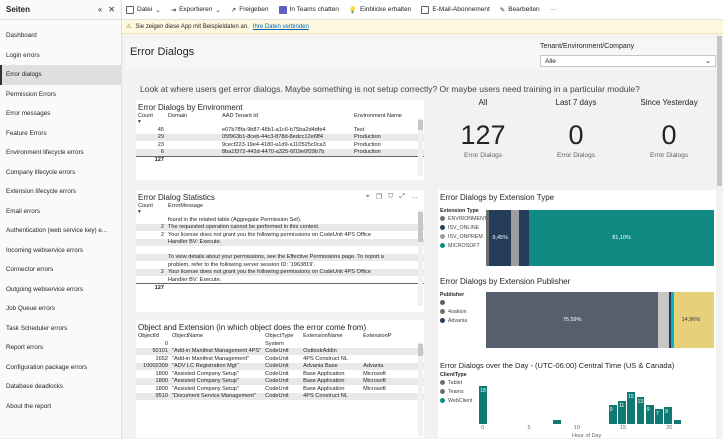 The image size is (723, 439). Describe the element at coordinates (402, 196) in the screenshot. I see `focus-mode-icon: ⤢` at that location.